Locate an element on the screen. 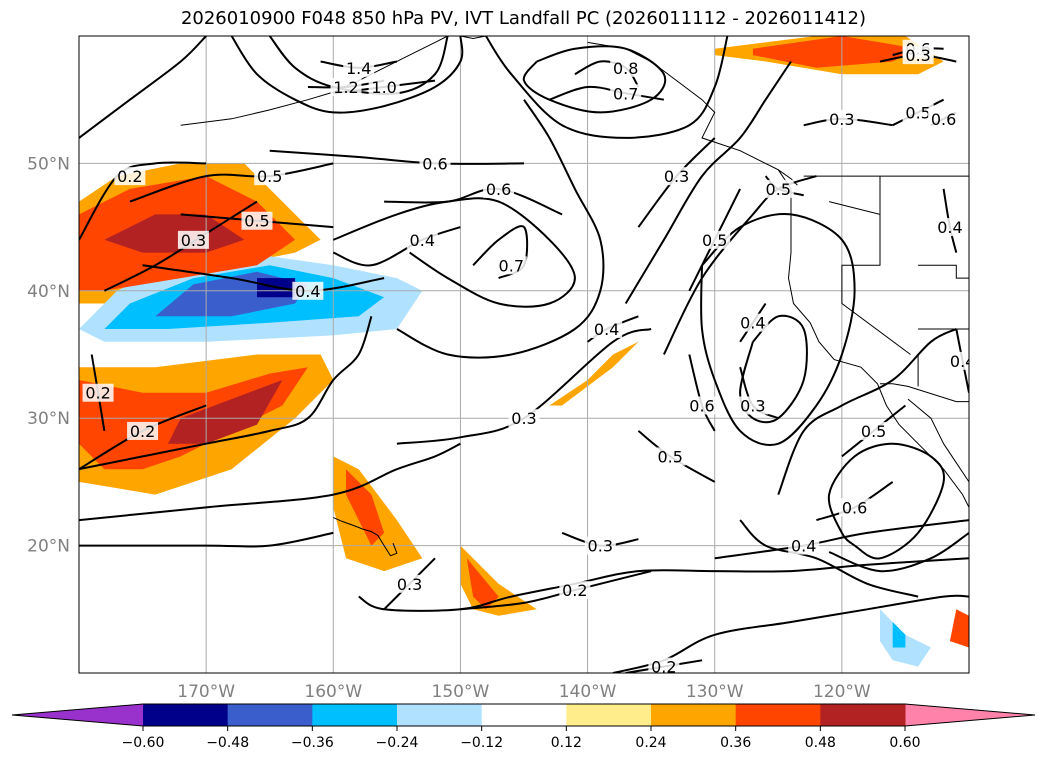 This screenshot has height=765, width=1047. contour-label-19: 0.5 is located at coordinates (669, 456).